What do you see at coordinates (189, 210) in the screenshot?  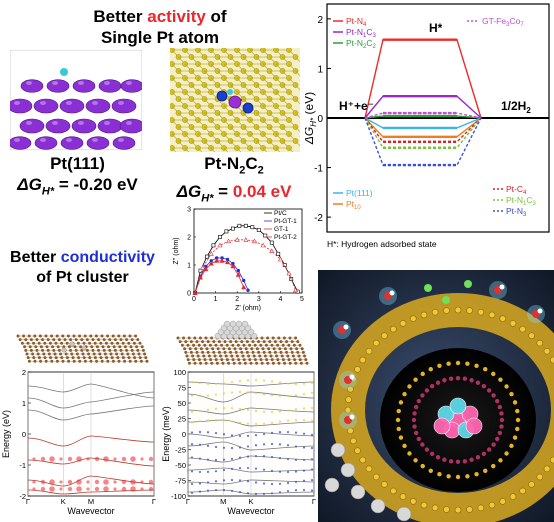 I see `nyquist-ytick-label: 3` at bounding box center [189, 210].